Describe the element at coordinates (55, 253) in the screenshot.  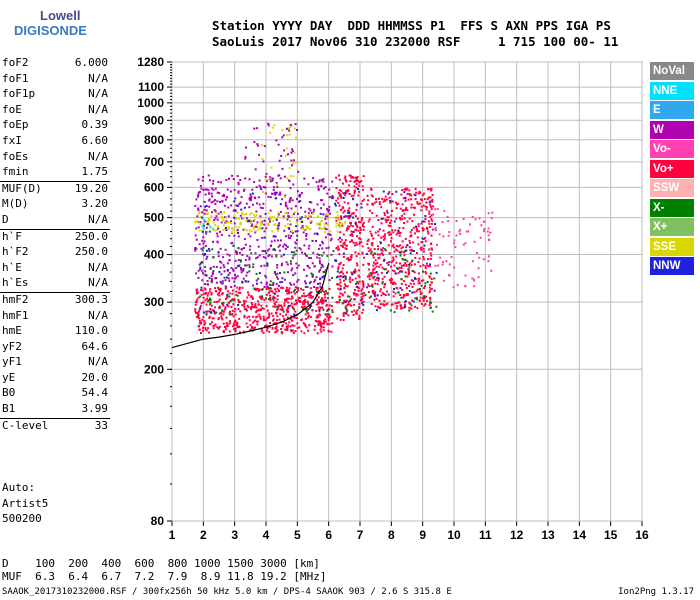
I see `param-row: h`F2 250.0` at that location.